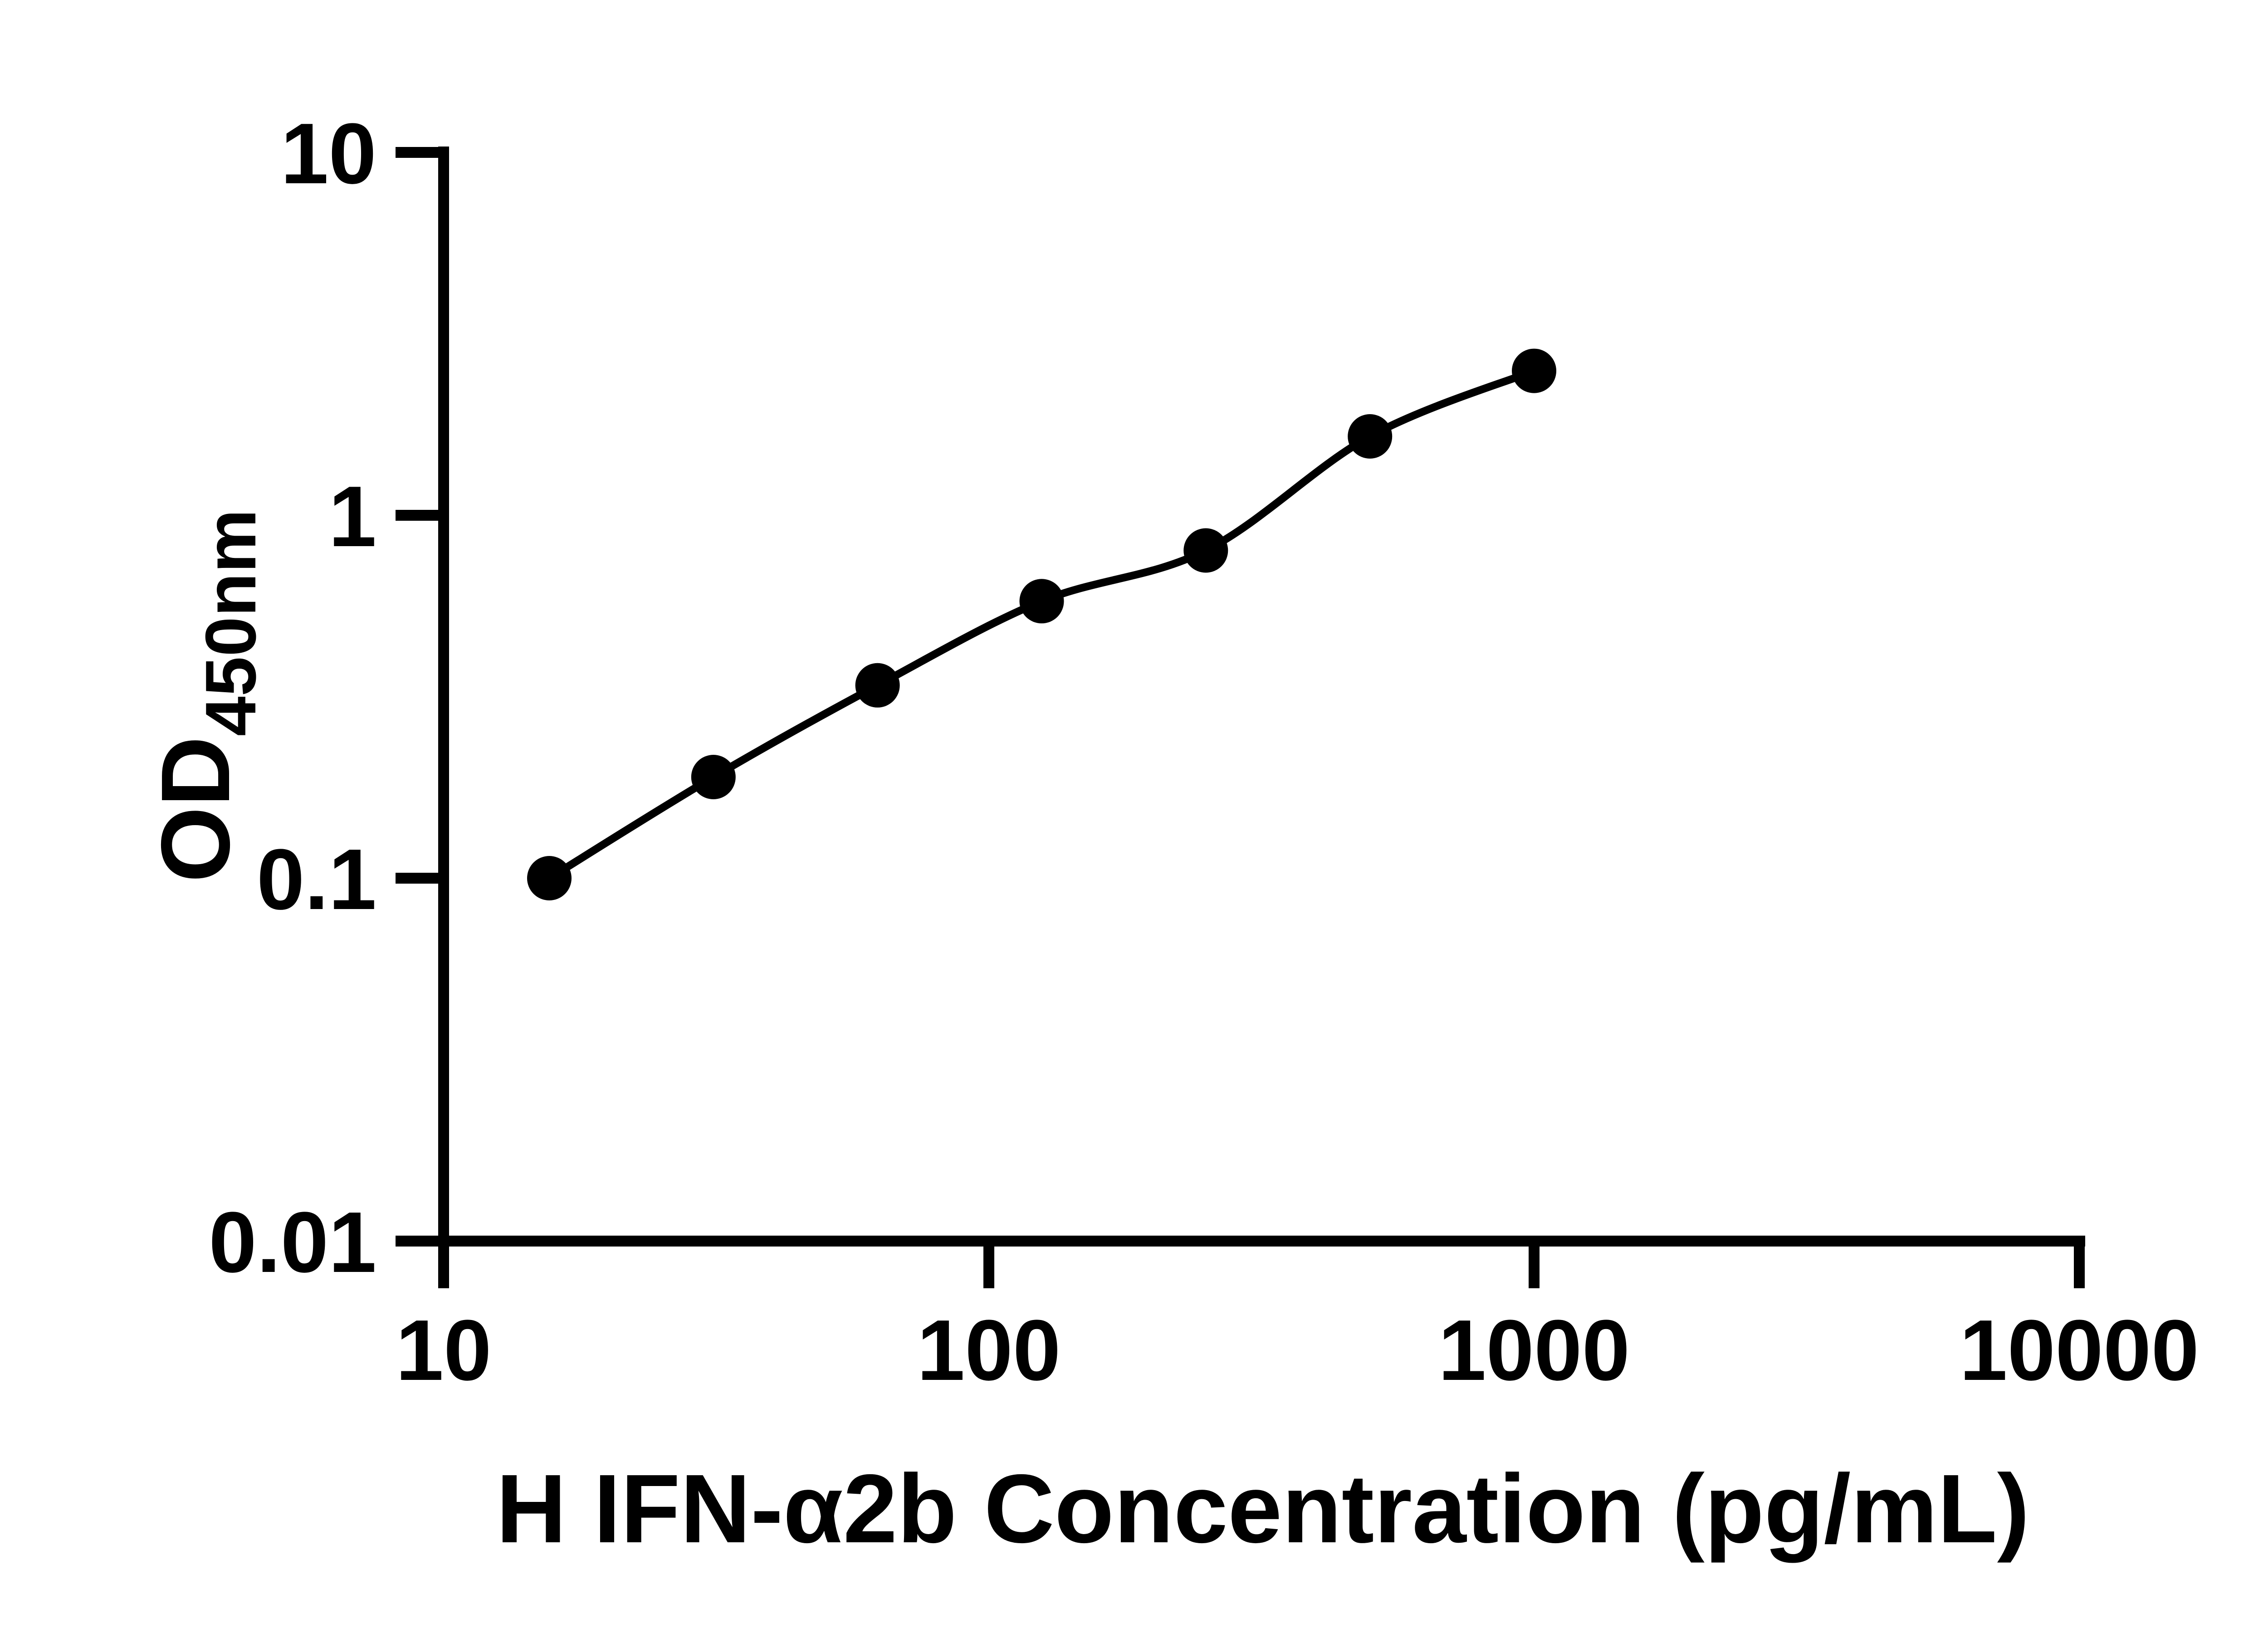 This screenshot has height=1633, width=2268. I want to click on y-tick-label-1: 1, so click(352, 517).